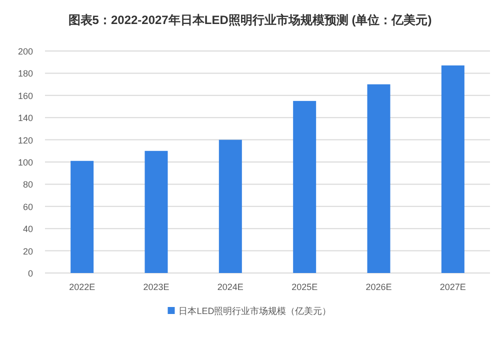 The height and width of the screenshot is (362, 500). Describe the element at coordinates (25, 140) in the screenshot. I see `y-tick-label: 120` at that location.